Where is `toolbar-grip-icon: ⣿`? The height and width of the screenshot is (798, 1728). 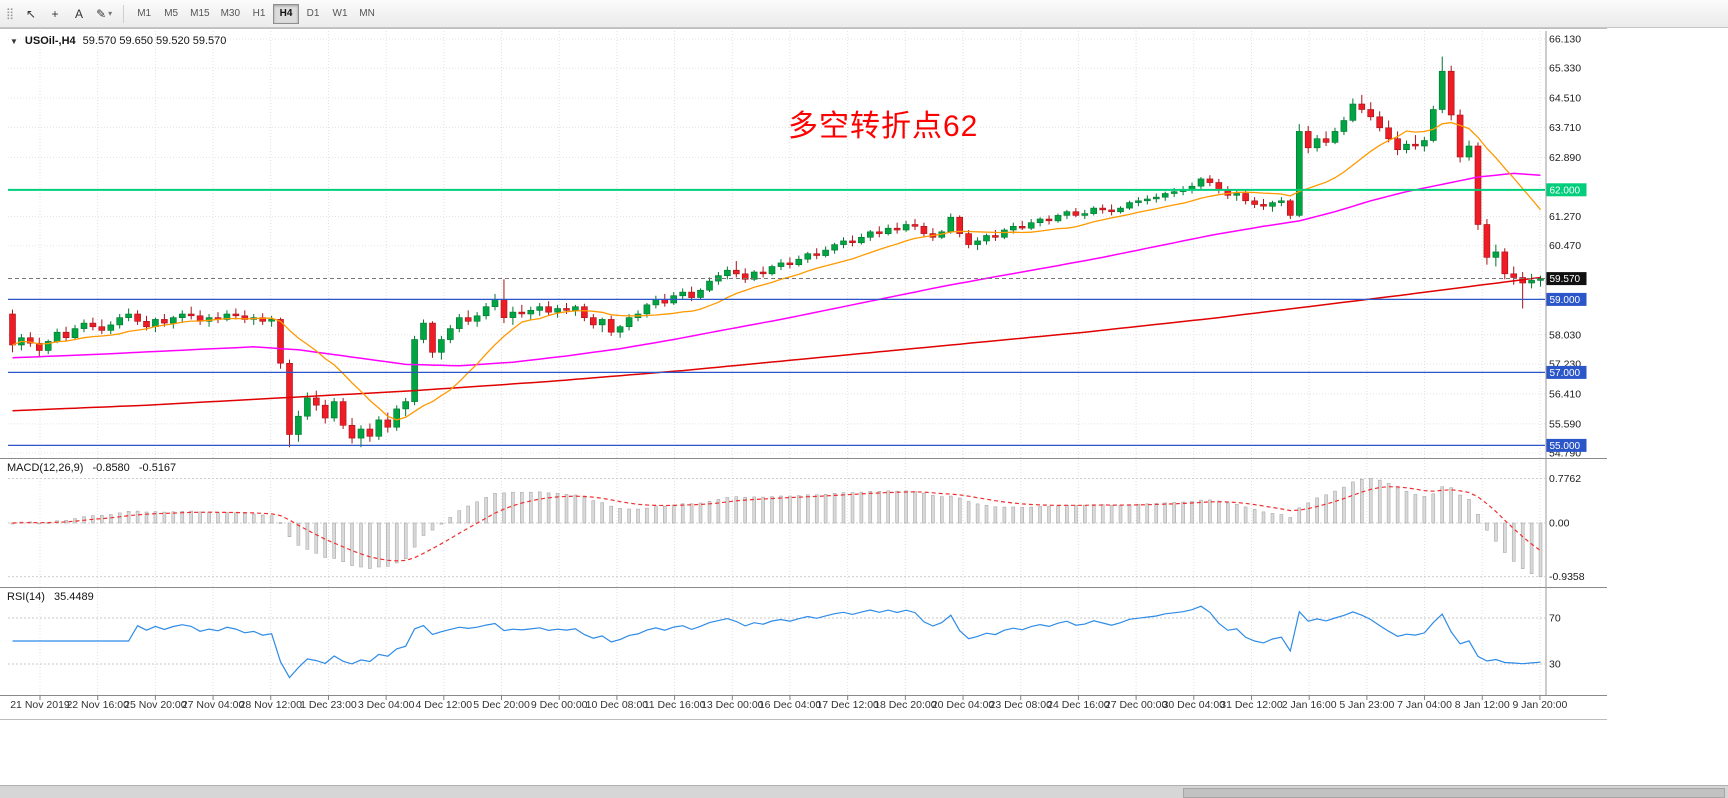
toolbar-grip-icon: ⣿ is located at coordinates (10, 14).